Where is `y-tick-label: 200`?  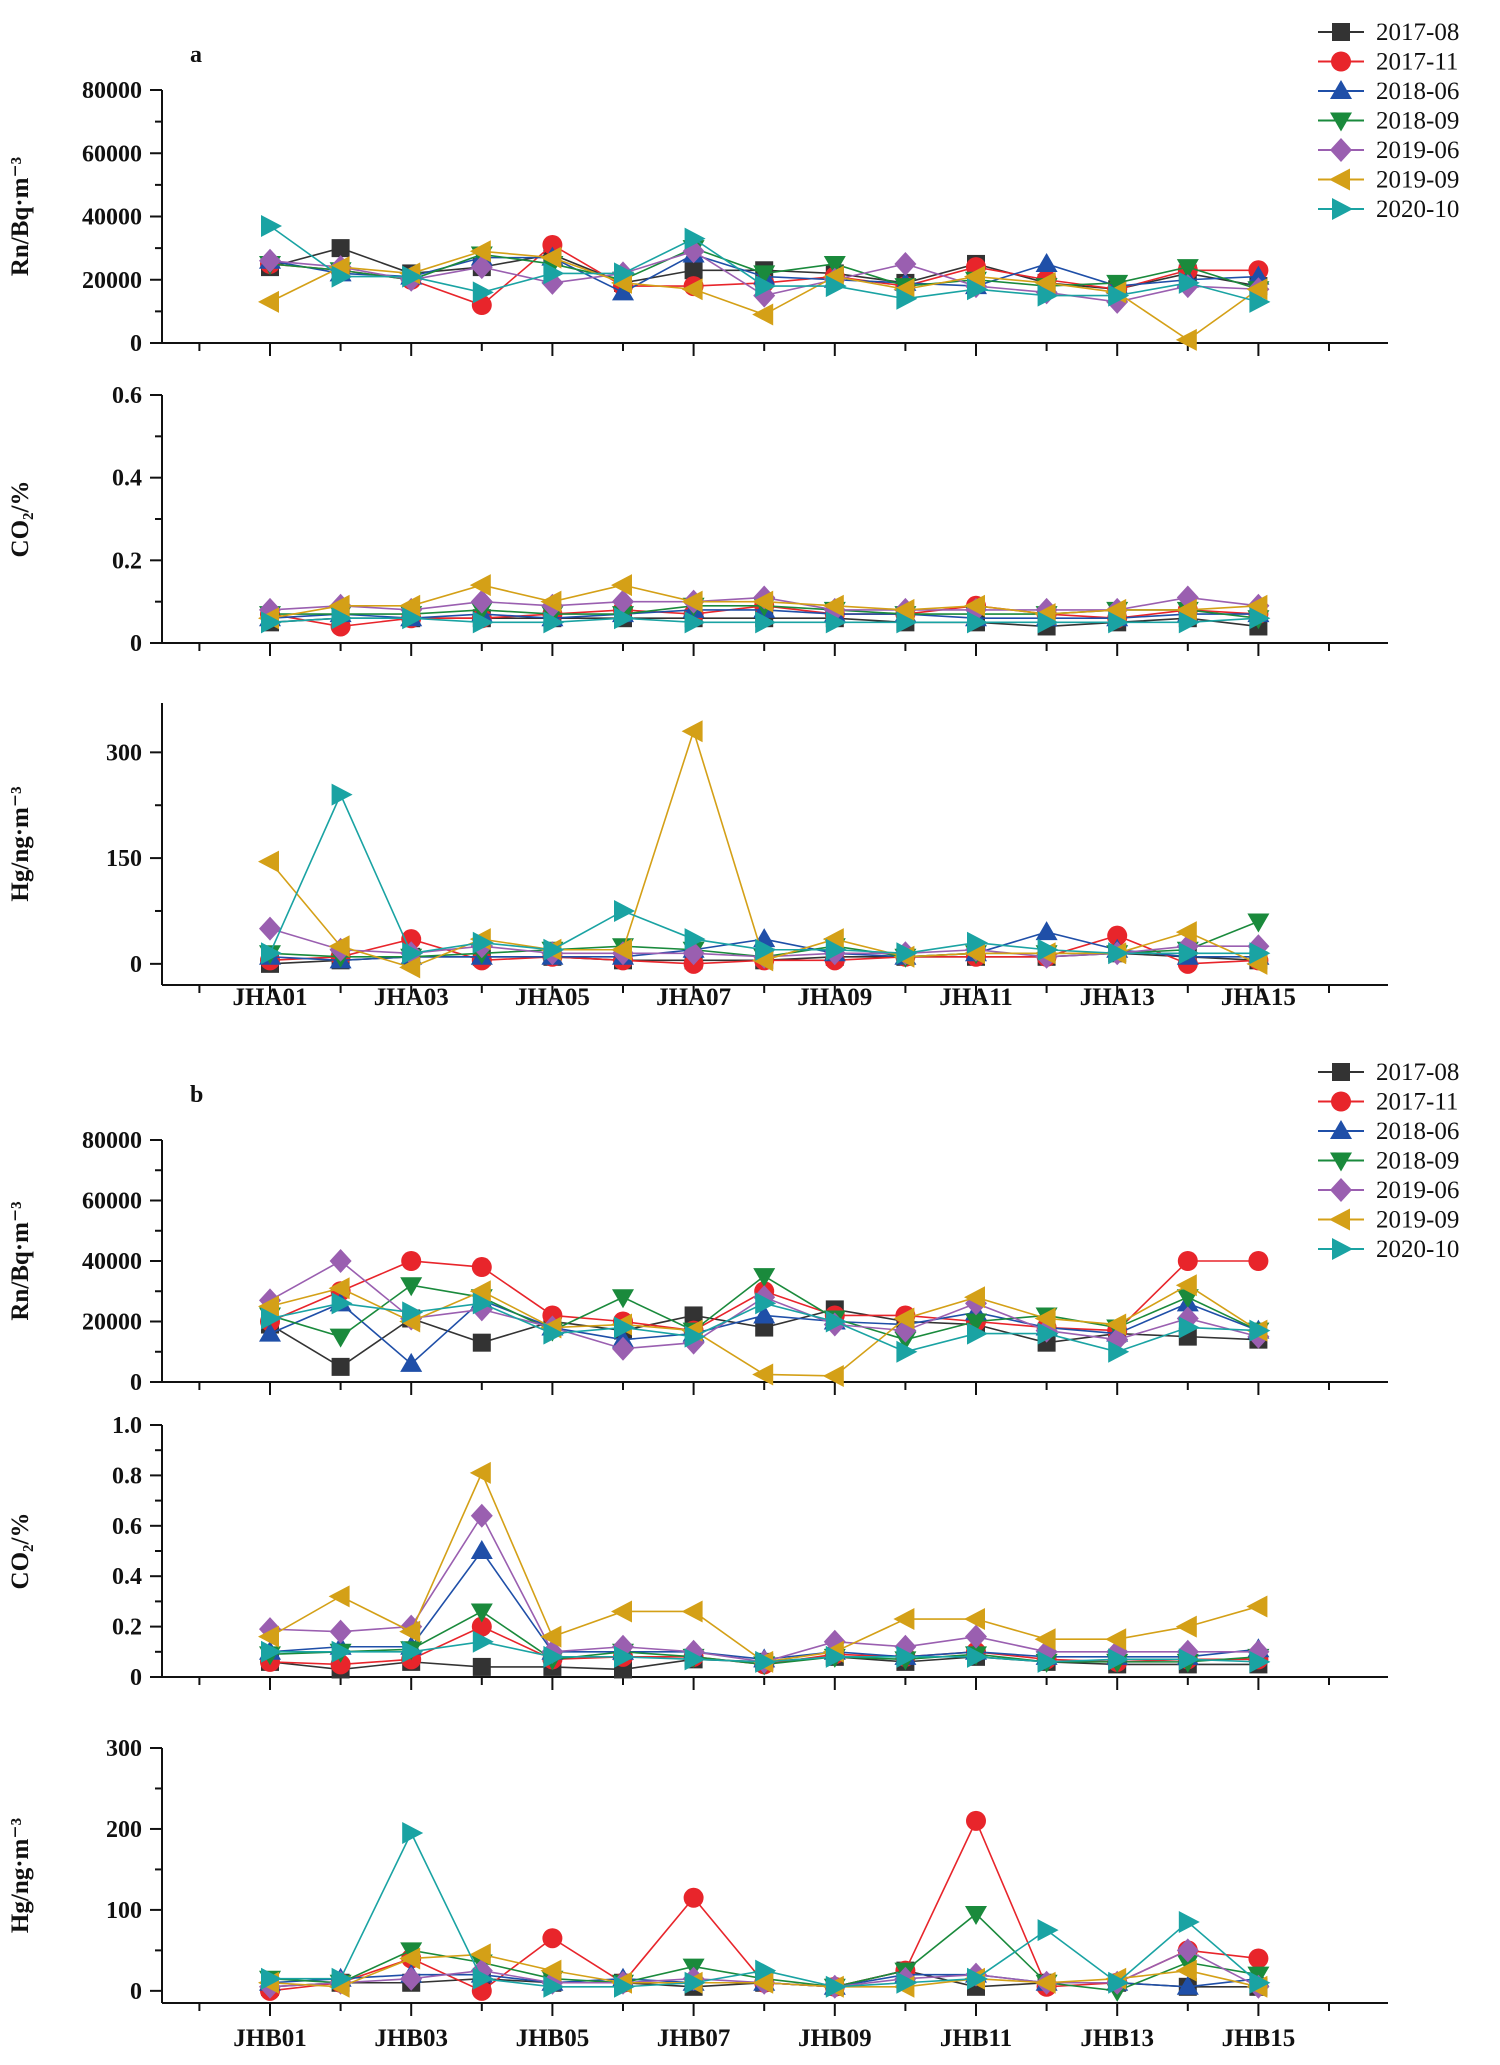 y-tick-label: 200 is located at coordinates (124, 1830).